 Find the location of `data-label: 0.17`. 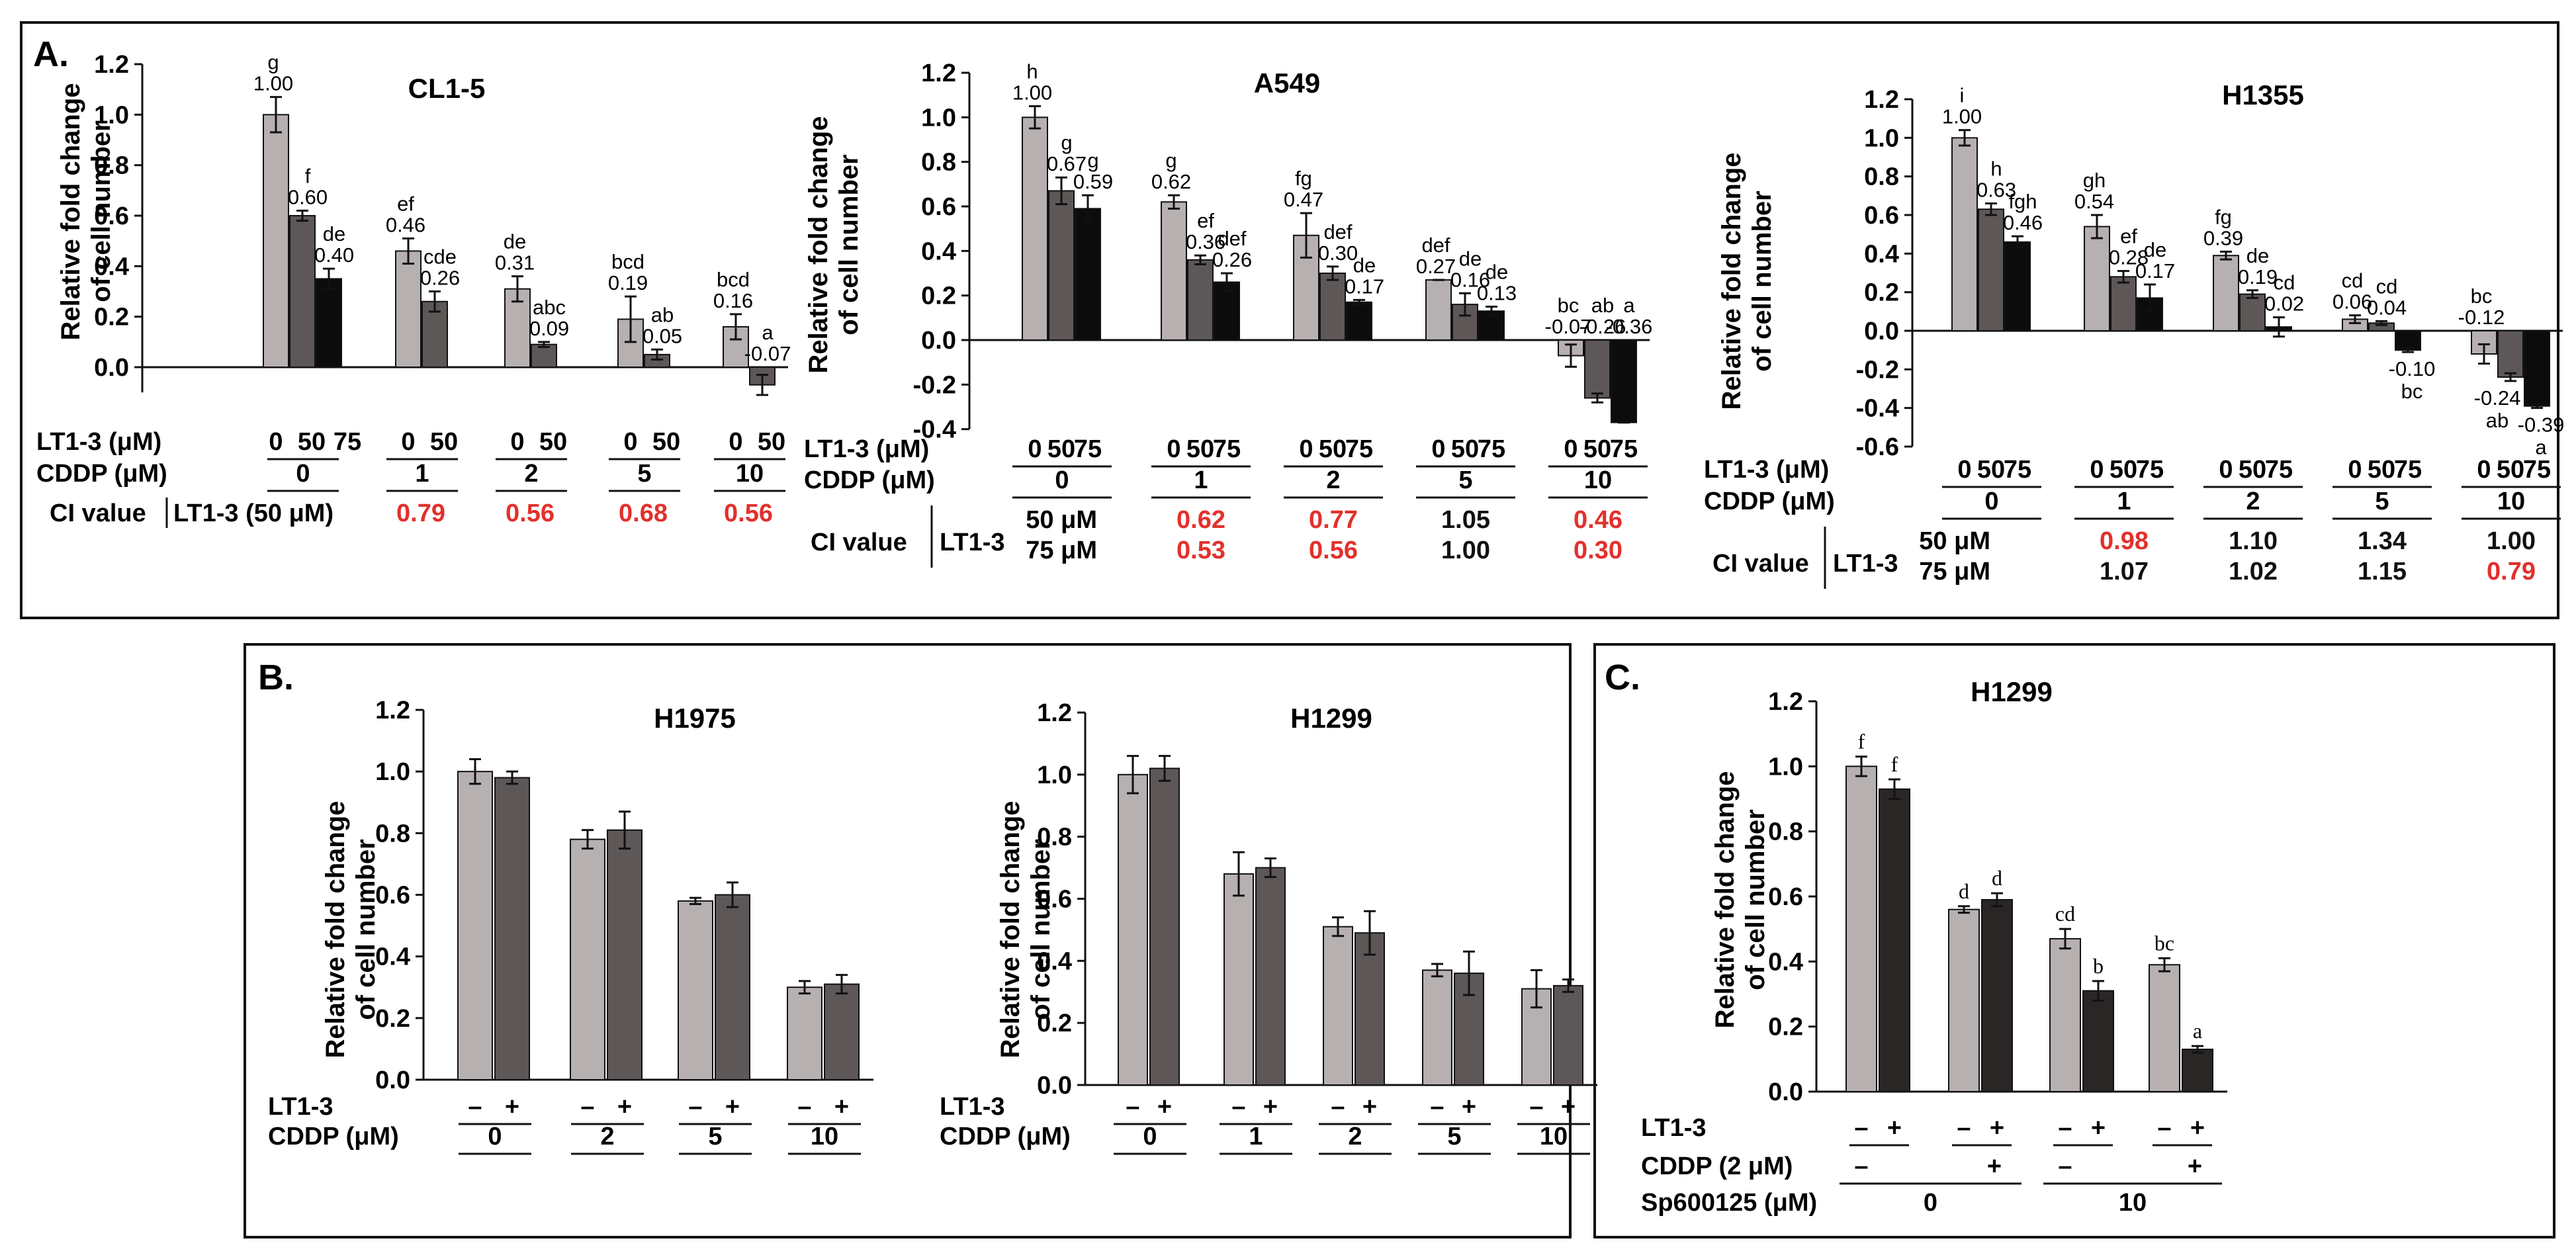

data-label: 0.17 is located at coordinates (1364, 286).